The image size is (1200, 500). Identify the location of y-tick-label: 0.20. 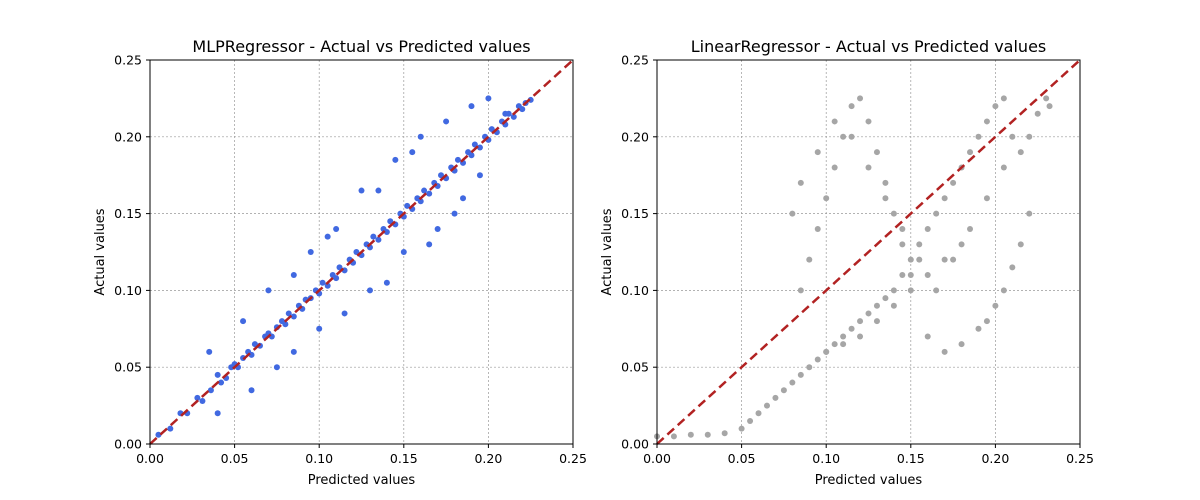
(128, 136).